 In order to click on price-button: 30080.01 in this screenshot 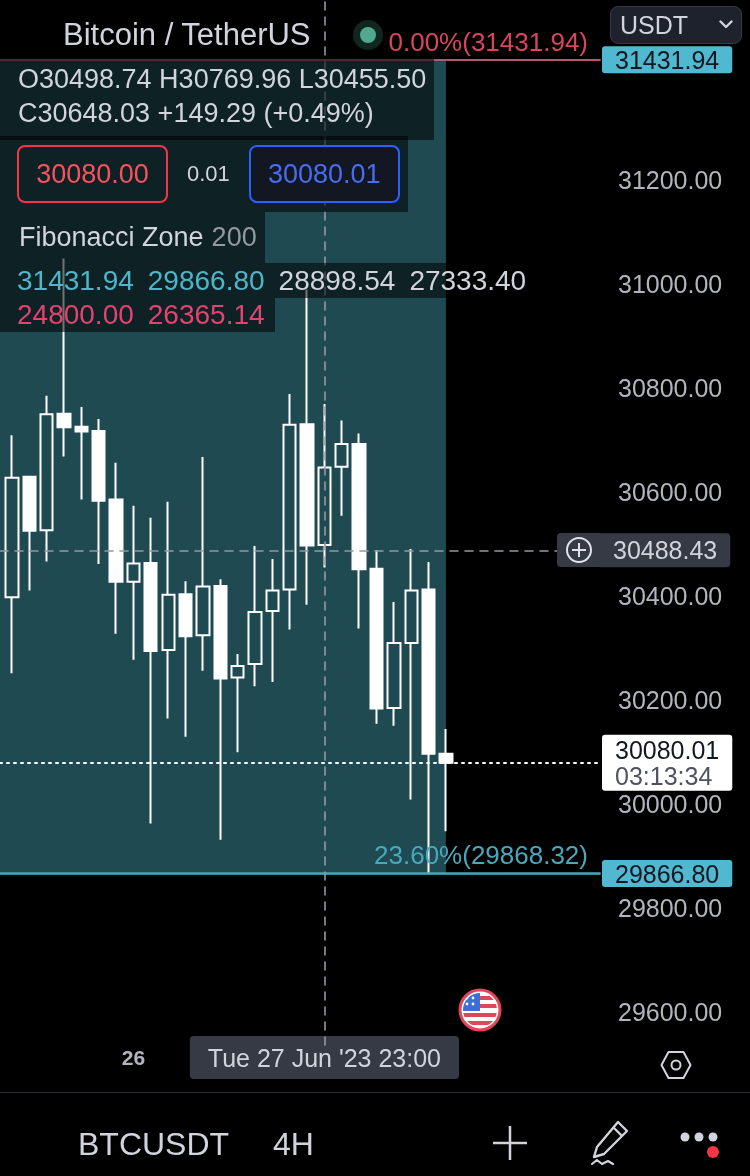, I will do `click(324, 174)`.